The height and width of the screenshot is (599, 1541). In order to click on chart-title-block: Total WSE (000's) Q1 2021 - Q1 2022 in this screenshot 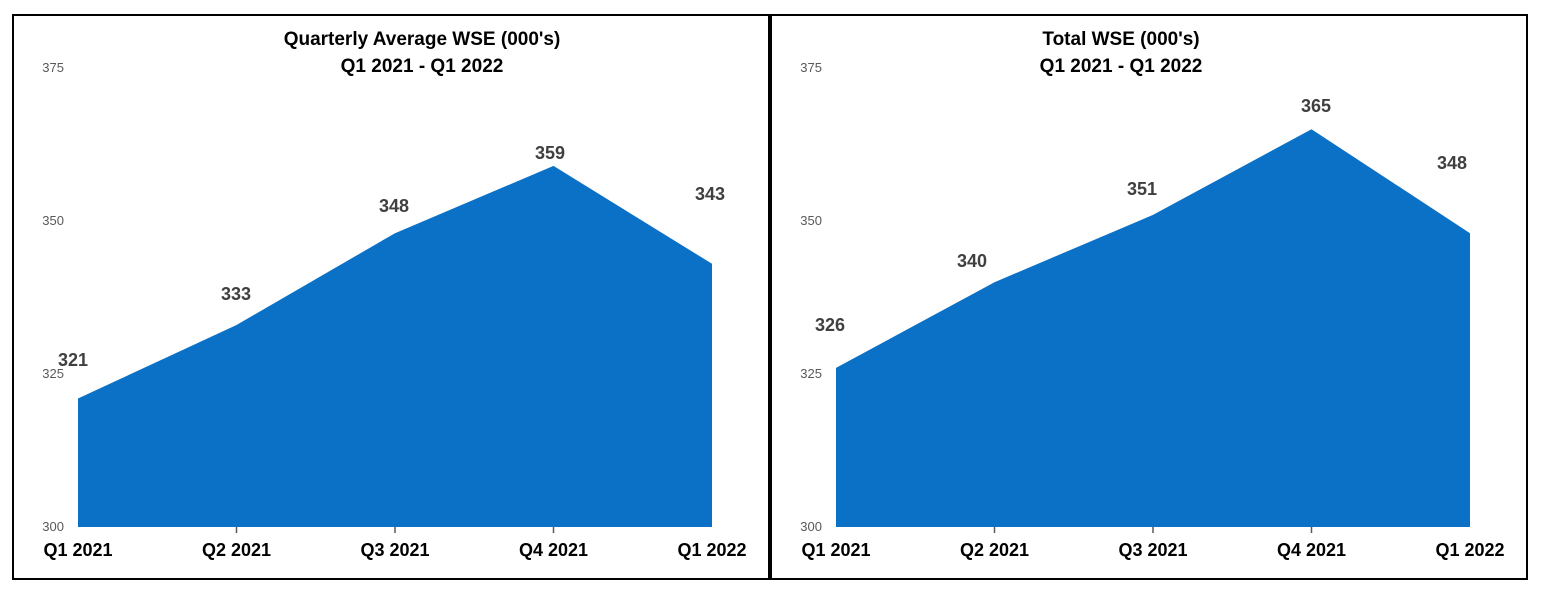, I will do `click(1121, 53)`.